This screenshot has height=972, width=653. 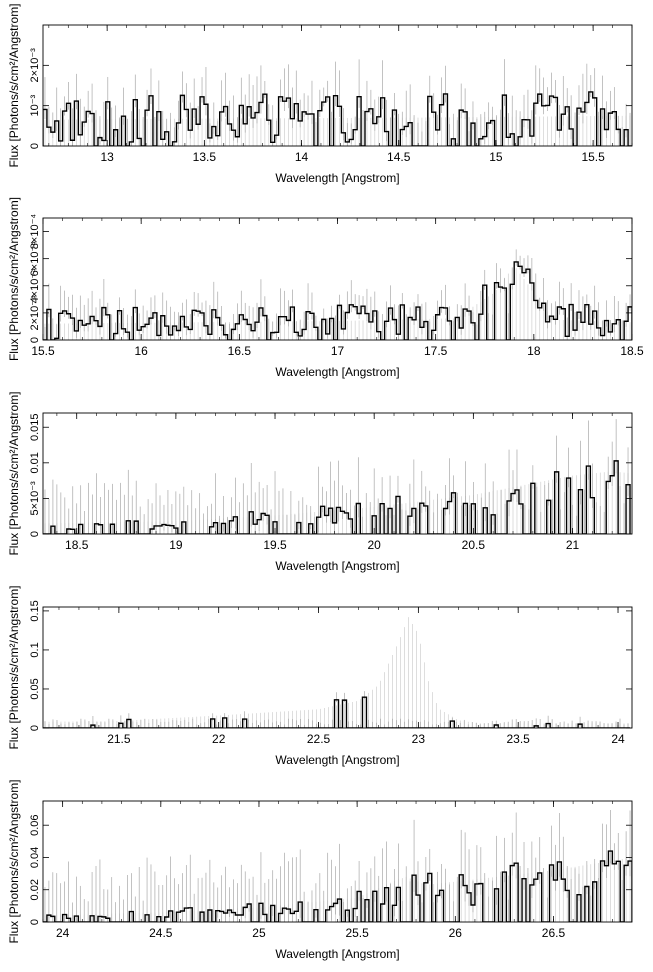 What do you see at coordinates (35, 498) in the screenshot?
I see `y-tick-label: 5×10⁻³` at bounding box center [35, 498].